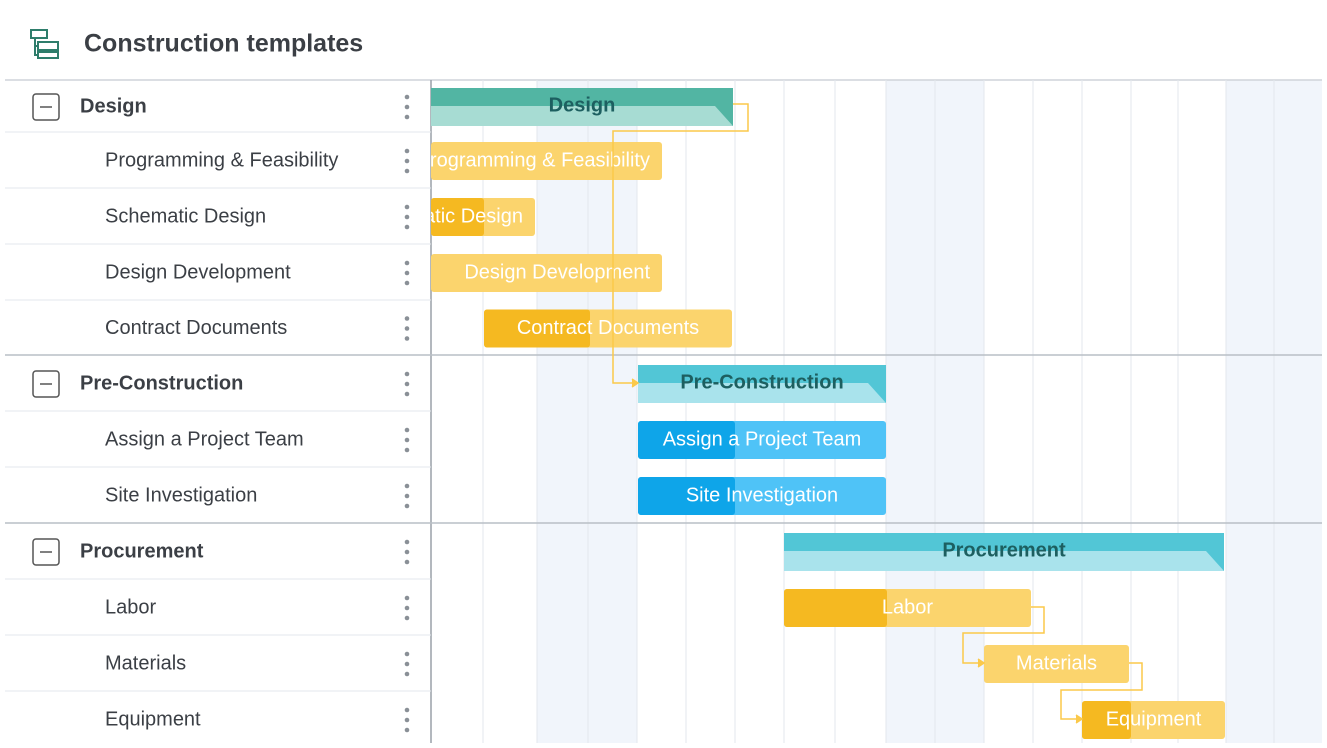 Image resolution: width=1327 pixels, height=748 pixels. What do you see at coordinates (204, 439) in the screenshot?
I see `task-name: Assign a Project Team` at bounding box center [204, 439].